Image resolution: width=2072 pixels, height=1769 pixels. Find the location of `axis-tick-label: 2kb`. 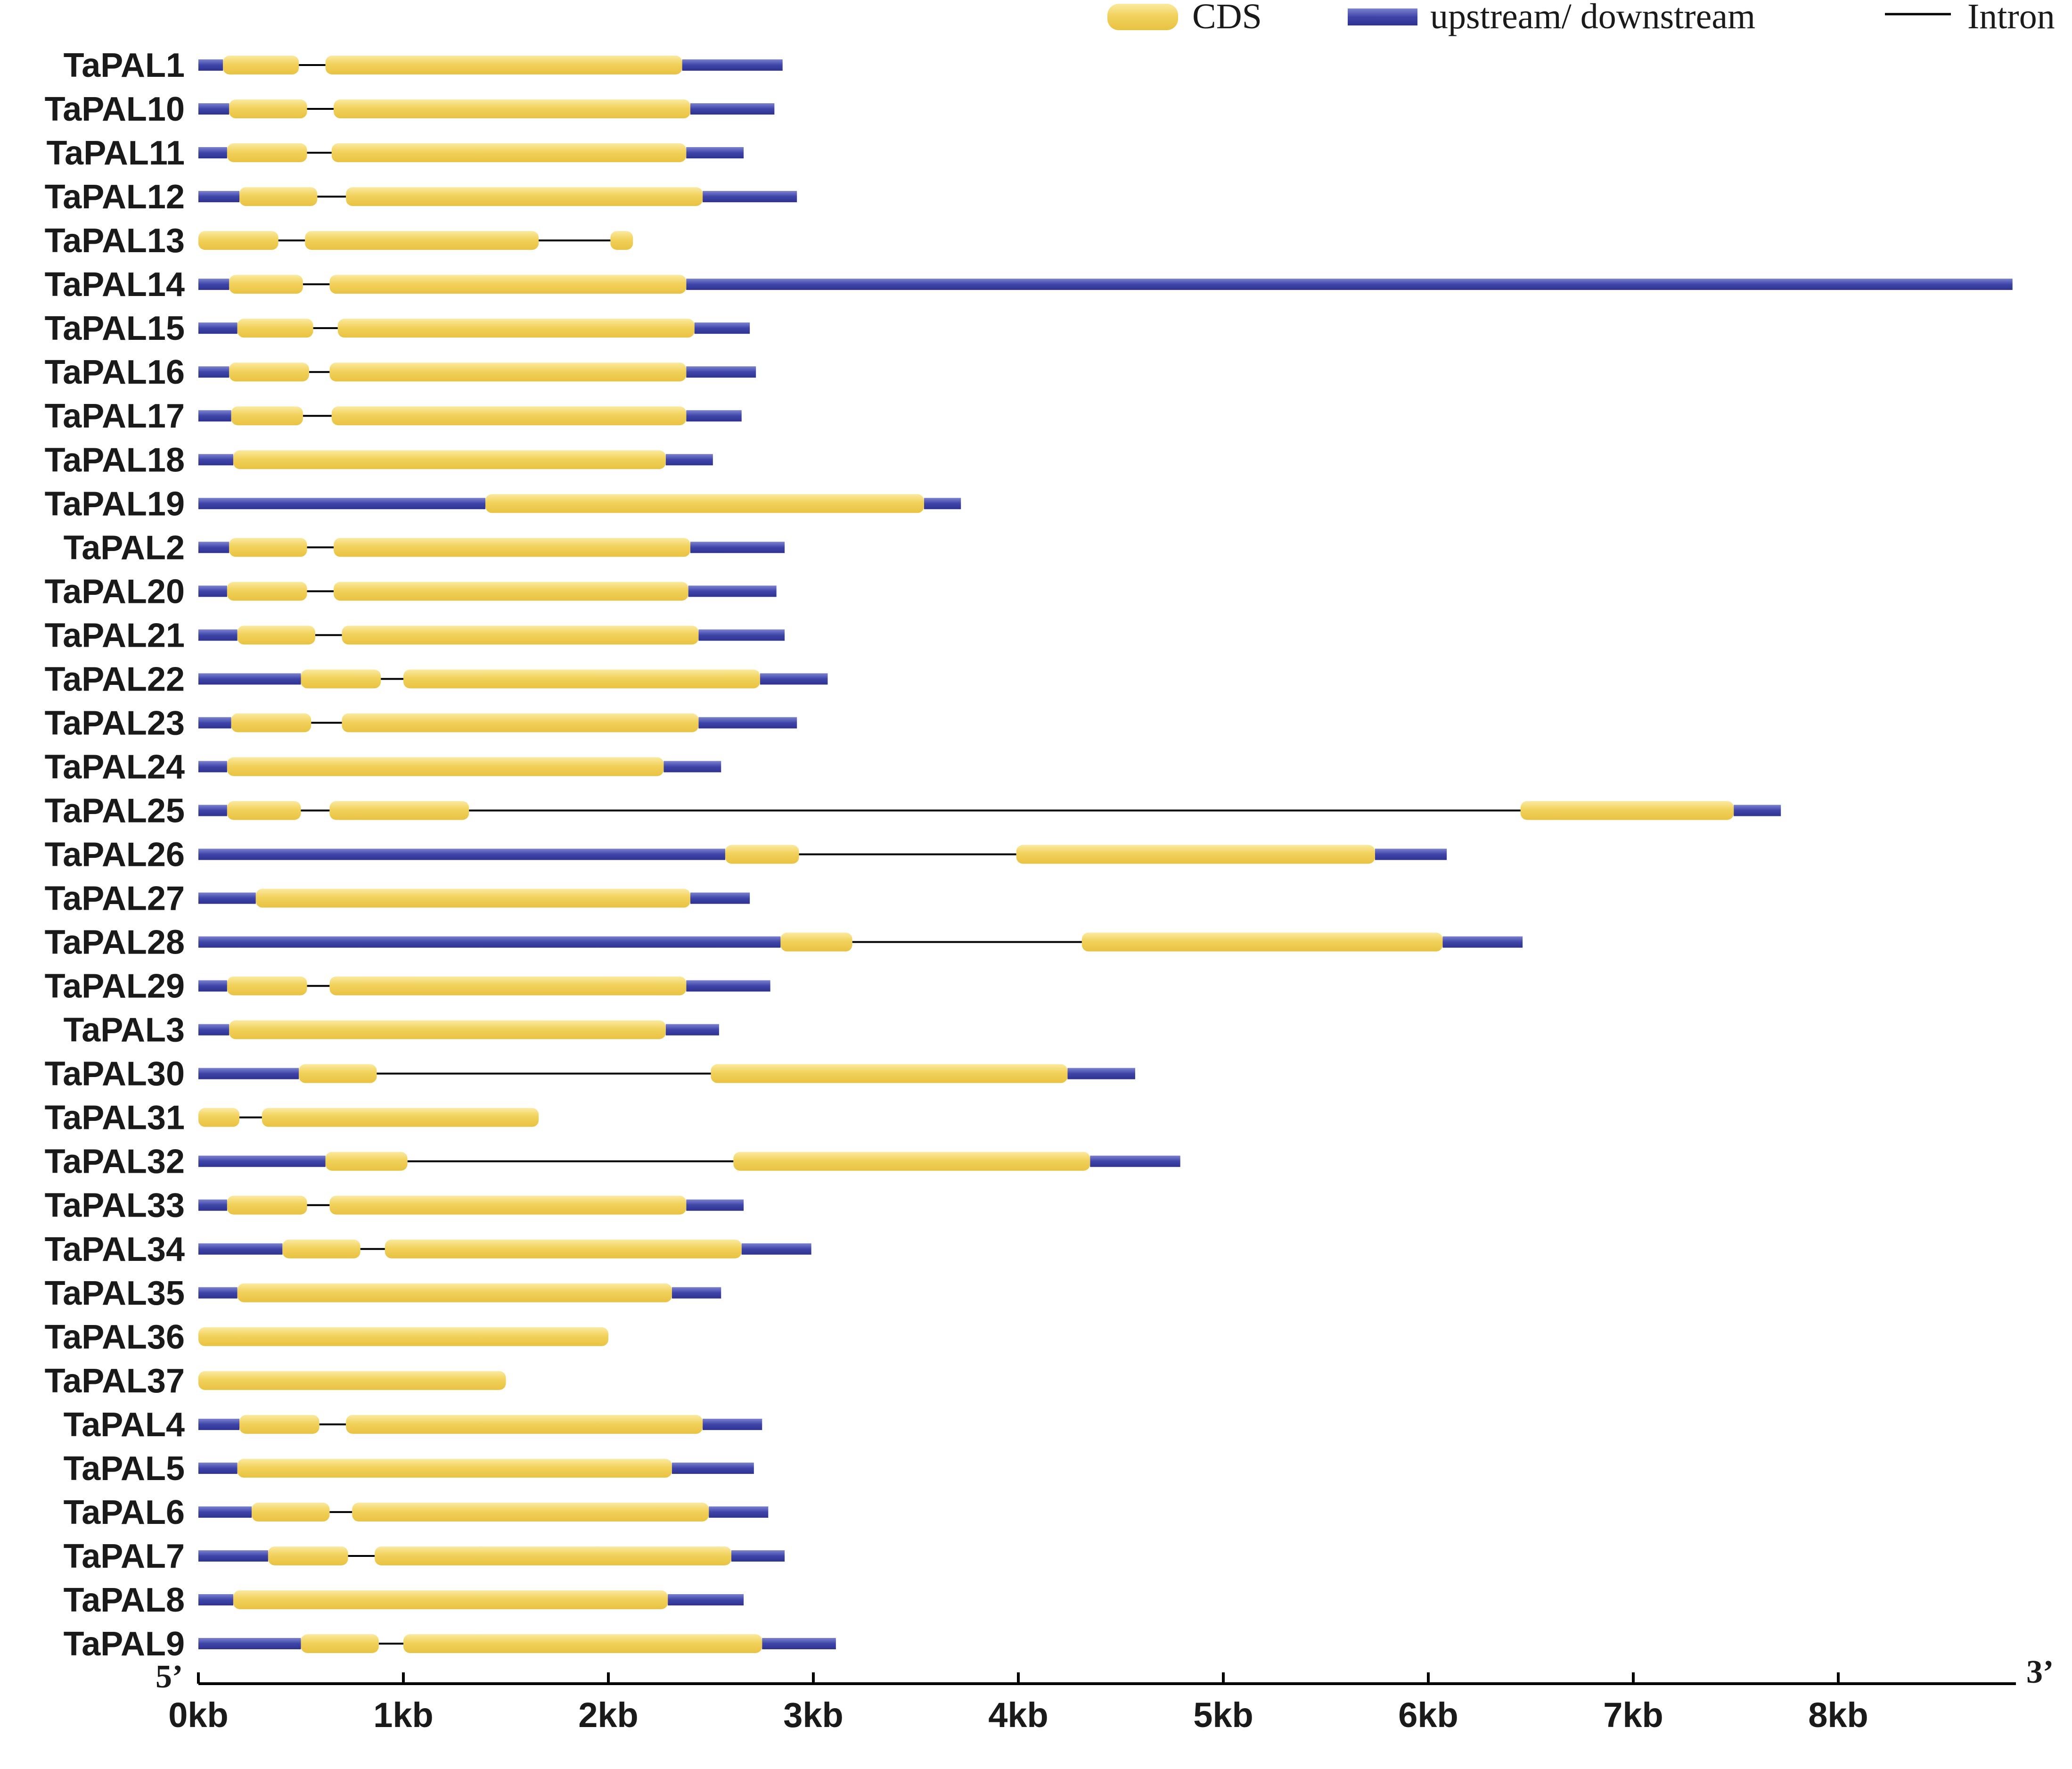

axis-tick-label: 2kb is located at coordinates (608, 1715).